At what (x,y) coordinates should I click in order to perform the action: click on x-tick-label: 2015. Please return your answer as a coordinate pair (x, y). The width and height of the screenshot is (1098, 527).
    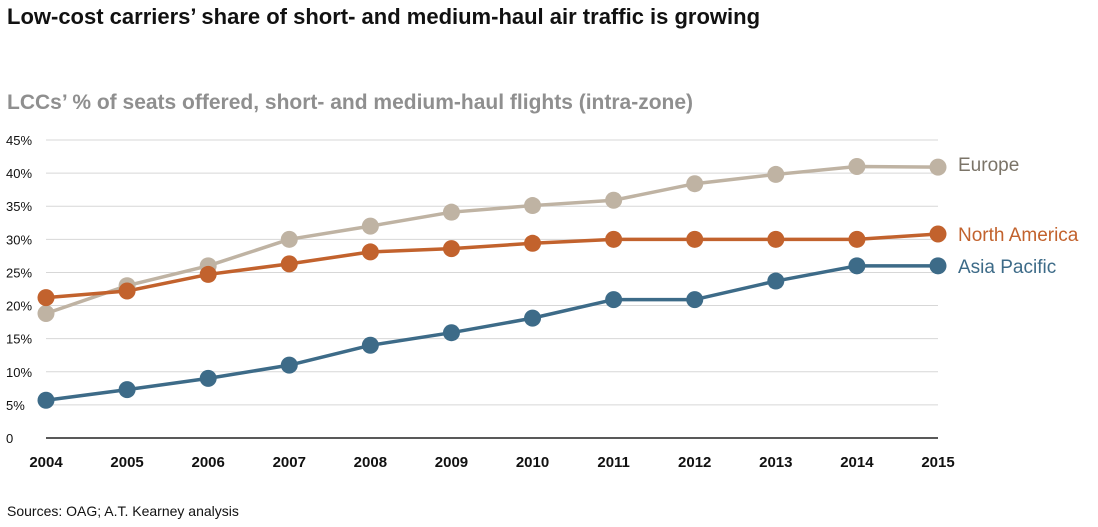
    Looking at the image, I should click on (937, 462).